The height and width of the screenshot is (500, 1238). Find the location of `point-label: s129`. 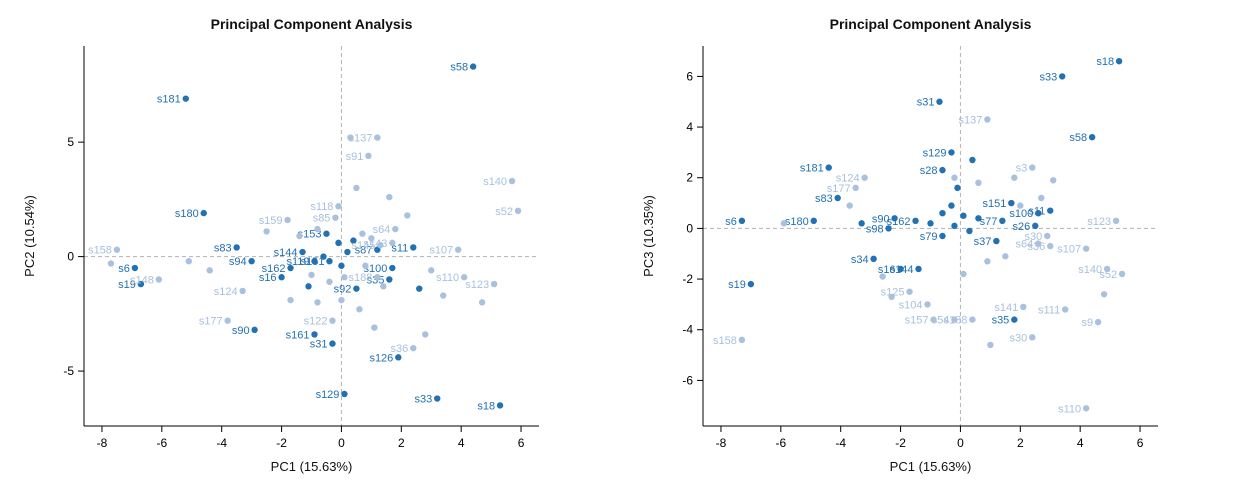

point-label: s129 is located at coordinates (935, 153).